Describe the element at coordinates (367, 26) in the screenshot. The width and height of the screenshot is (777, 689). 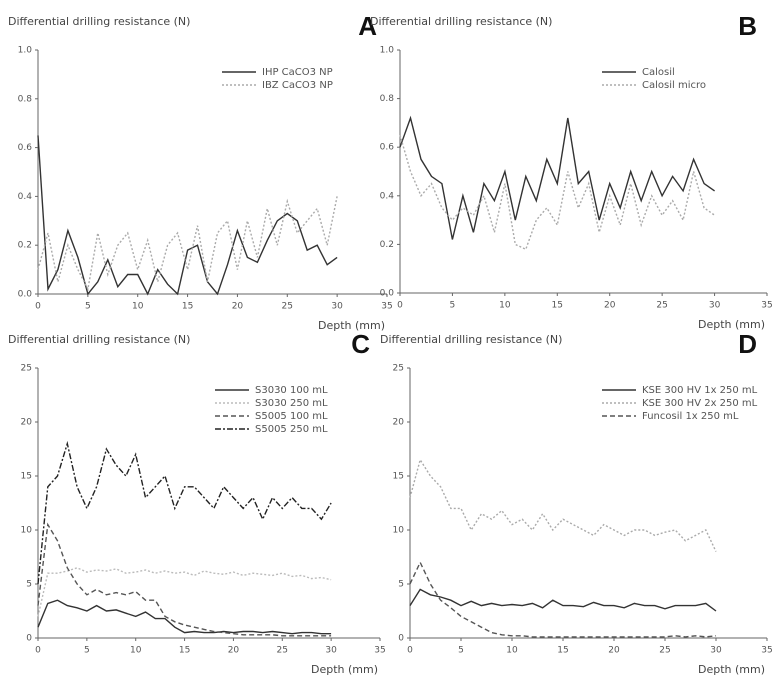
I see `panel-label: A` at that location.